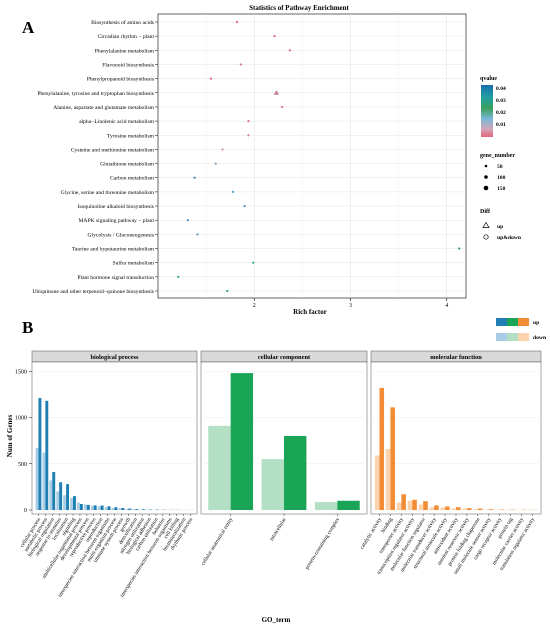 The height and width of the screenshot is (627, 550). Describe the element at coordinates (85, 507) in the screenshot. I see `bar-down-developmental-process` at that location.